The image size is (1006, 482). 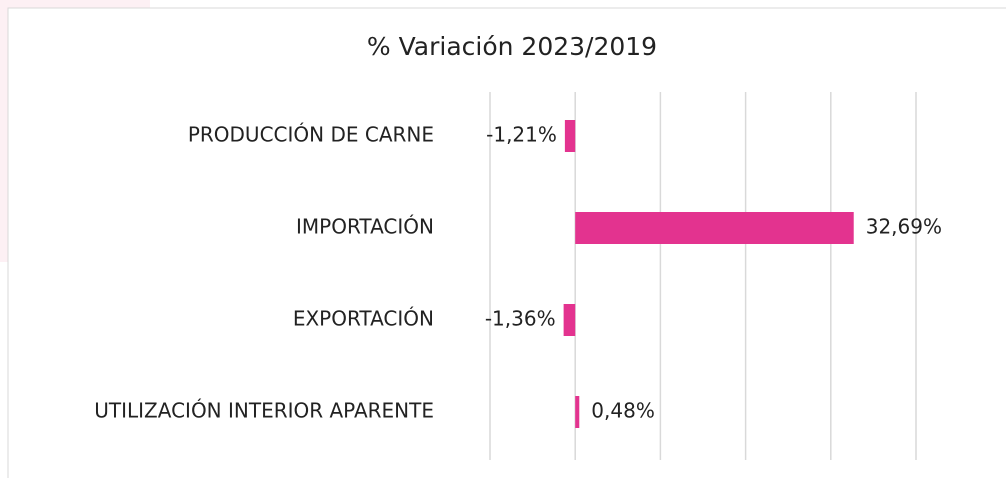 What do you see at coordinates (623, 411) in the screenshot?
I see `data-label: 0,48%` at bounding box center [623, 411].